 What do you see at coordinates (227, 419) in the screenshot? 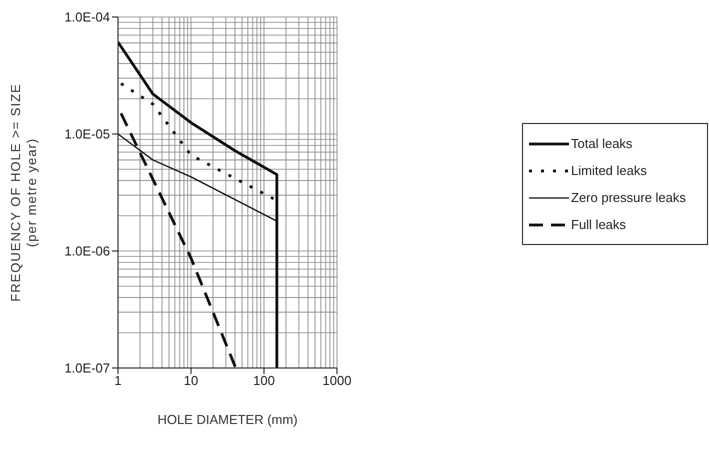
I see `x-axis-title: HOLE DIAMETER (mm)` at bounding box center [227, 419].